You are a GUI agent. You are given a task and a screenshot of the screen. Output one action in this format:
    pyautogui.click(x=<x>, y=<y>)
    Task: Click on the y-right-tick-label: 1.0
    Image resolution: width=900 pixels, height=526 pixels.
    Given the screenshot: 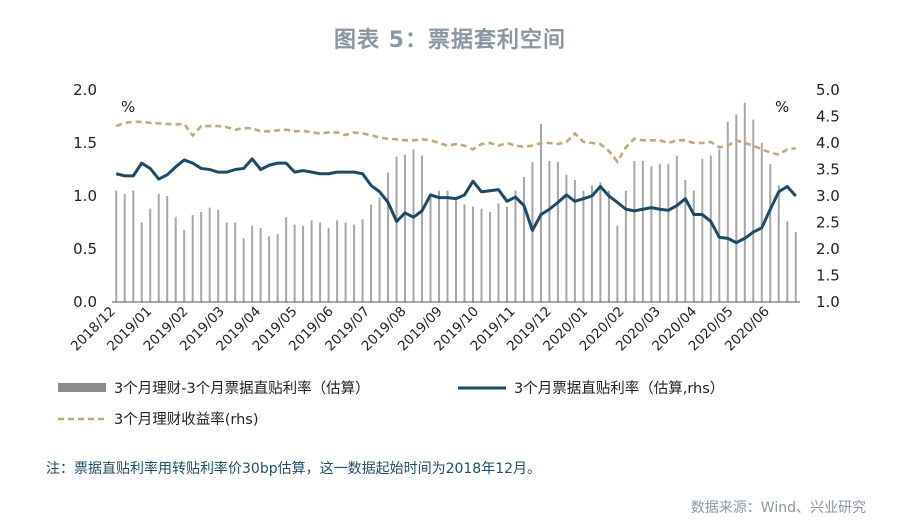 What is the action you would take?
    pyautogui.click(x=828, y=302)
    